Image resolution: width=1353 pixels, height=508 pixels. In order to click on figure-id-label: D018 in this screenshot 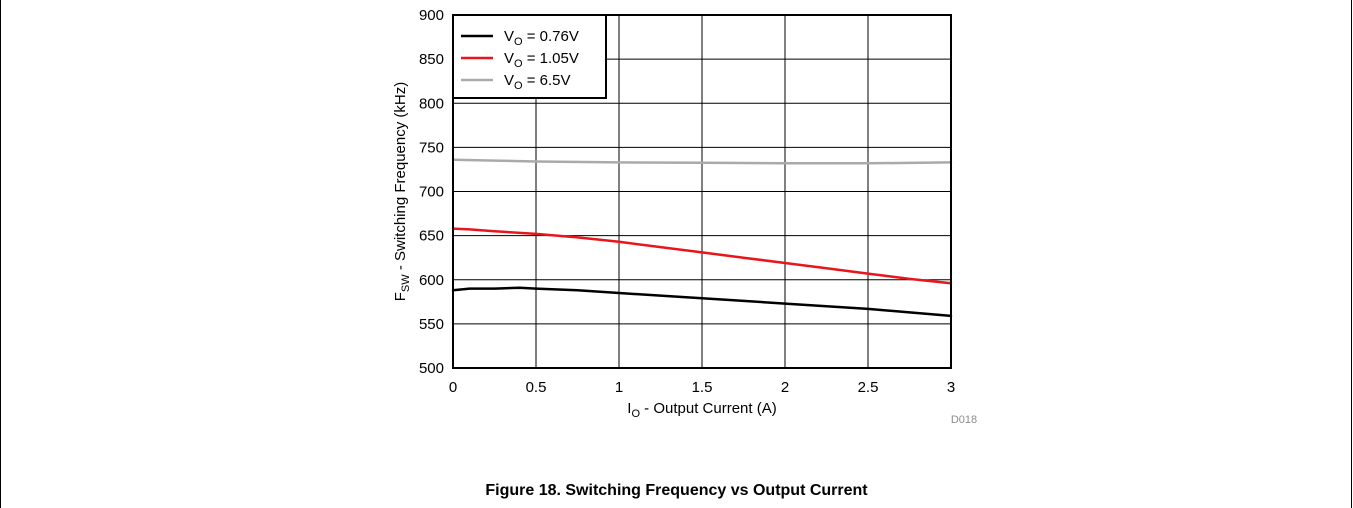, I will do `click(964, 420)`.